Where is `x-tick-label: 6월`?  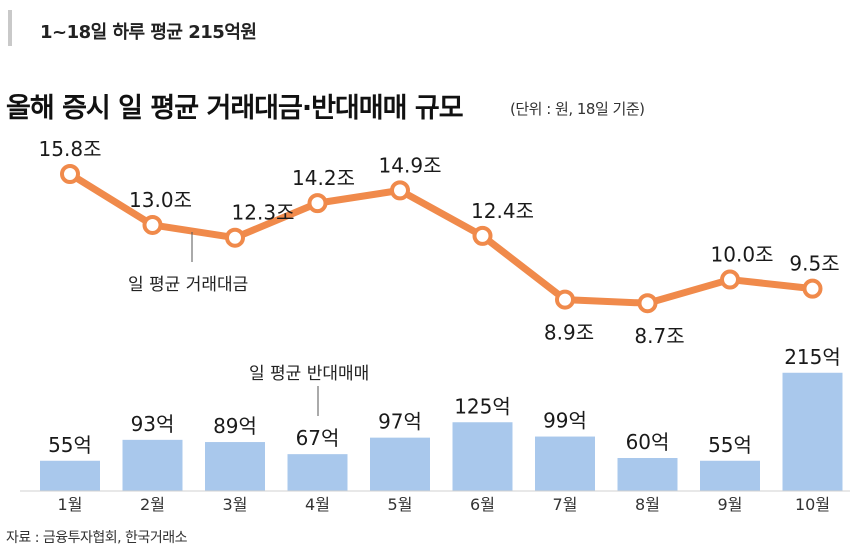
x-tick-label: 6월 is located at coordinates (482, 504).